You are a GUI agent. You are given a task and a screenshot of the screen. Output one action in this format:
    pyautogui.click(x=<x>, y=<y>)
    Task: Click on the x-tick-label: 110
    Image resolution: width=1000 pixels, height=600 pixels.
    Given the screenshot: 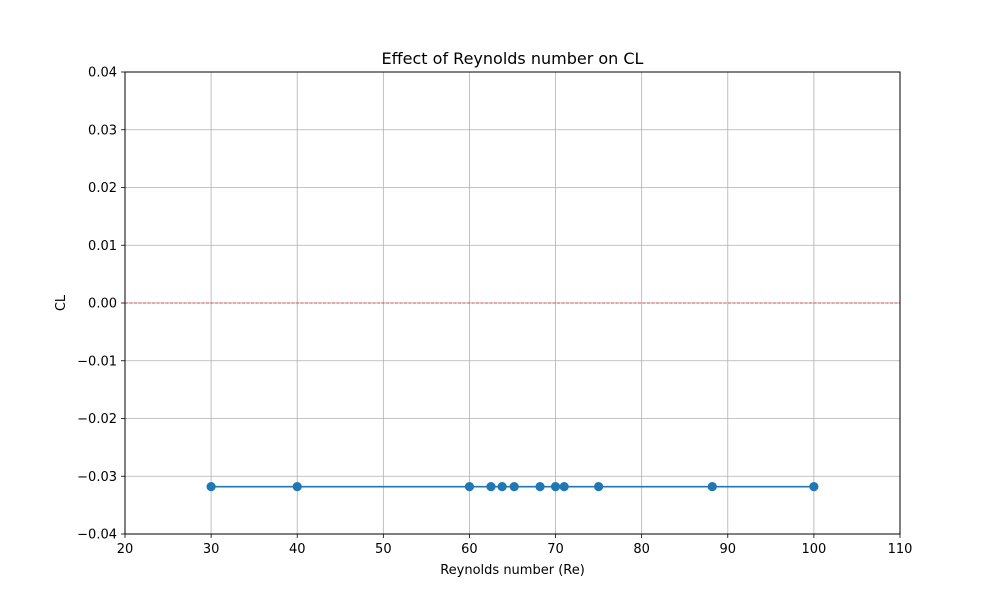 What is the action you would take?
    pyautogui.click(x=900, y=549)
    